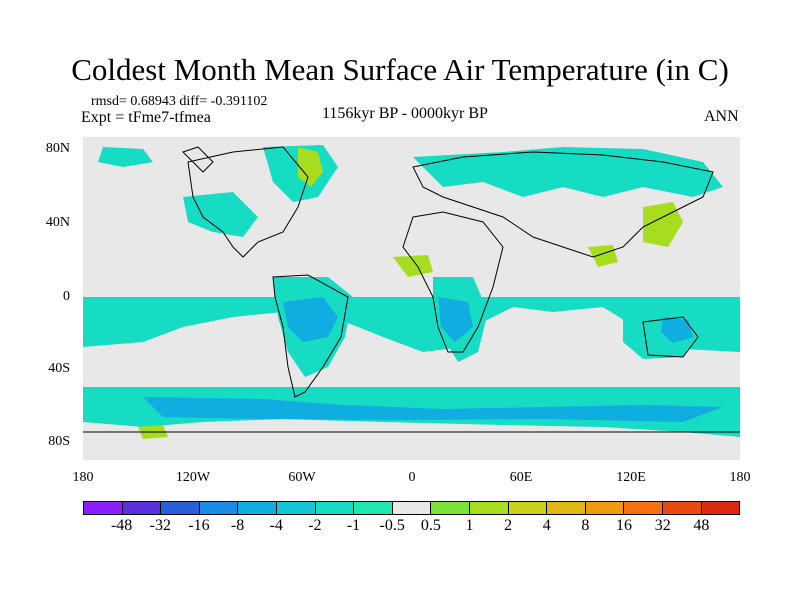 The width and height of the screenshot is (800, 600). I want to click on colorbar-label: 32, so click(662, 525).